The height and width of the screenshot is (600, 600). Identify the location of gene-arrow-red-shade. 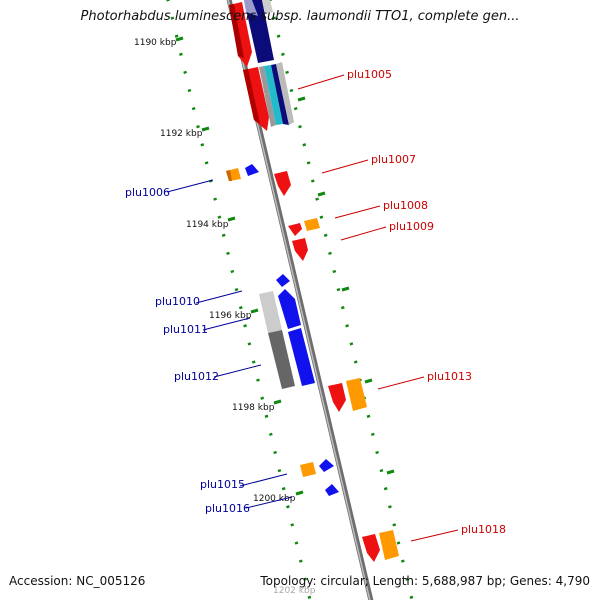
(236, 31).